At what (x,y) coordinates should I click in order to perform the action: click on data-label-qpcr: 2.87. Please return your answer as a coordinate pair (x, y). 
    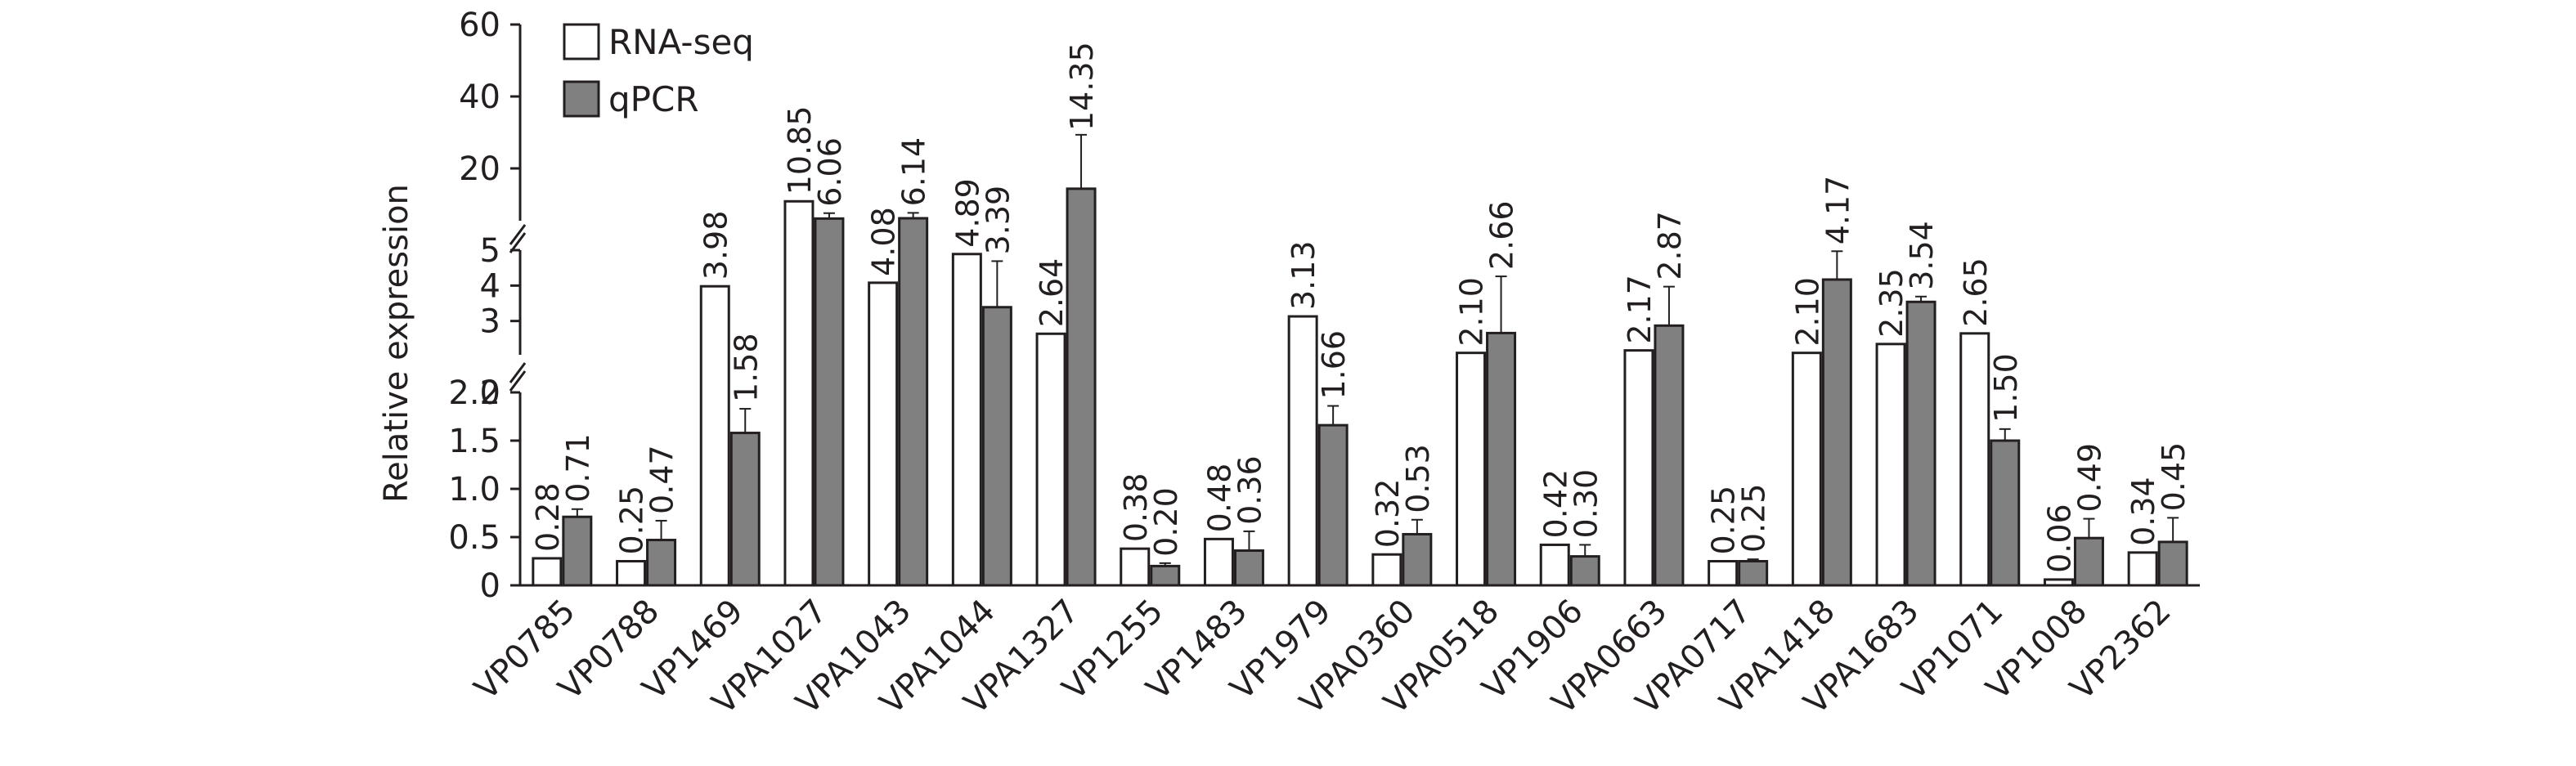
    Looking at the image, I should click on (1670, 245).